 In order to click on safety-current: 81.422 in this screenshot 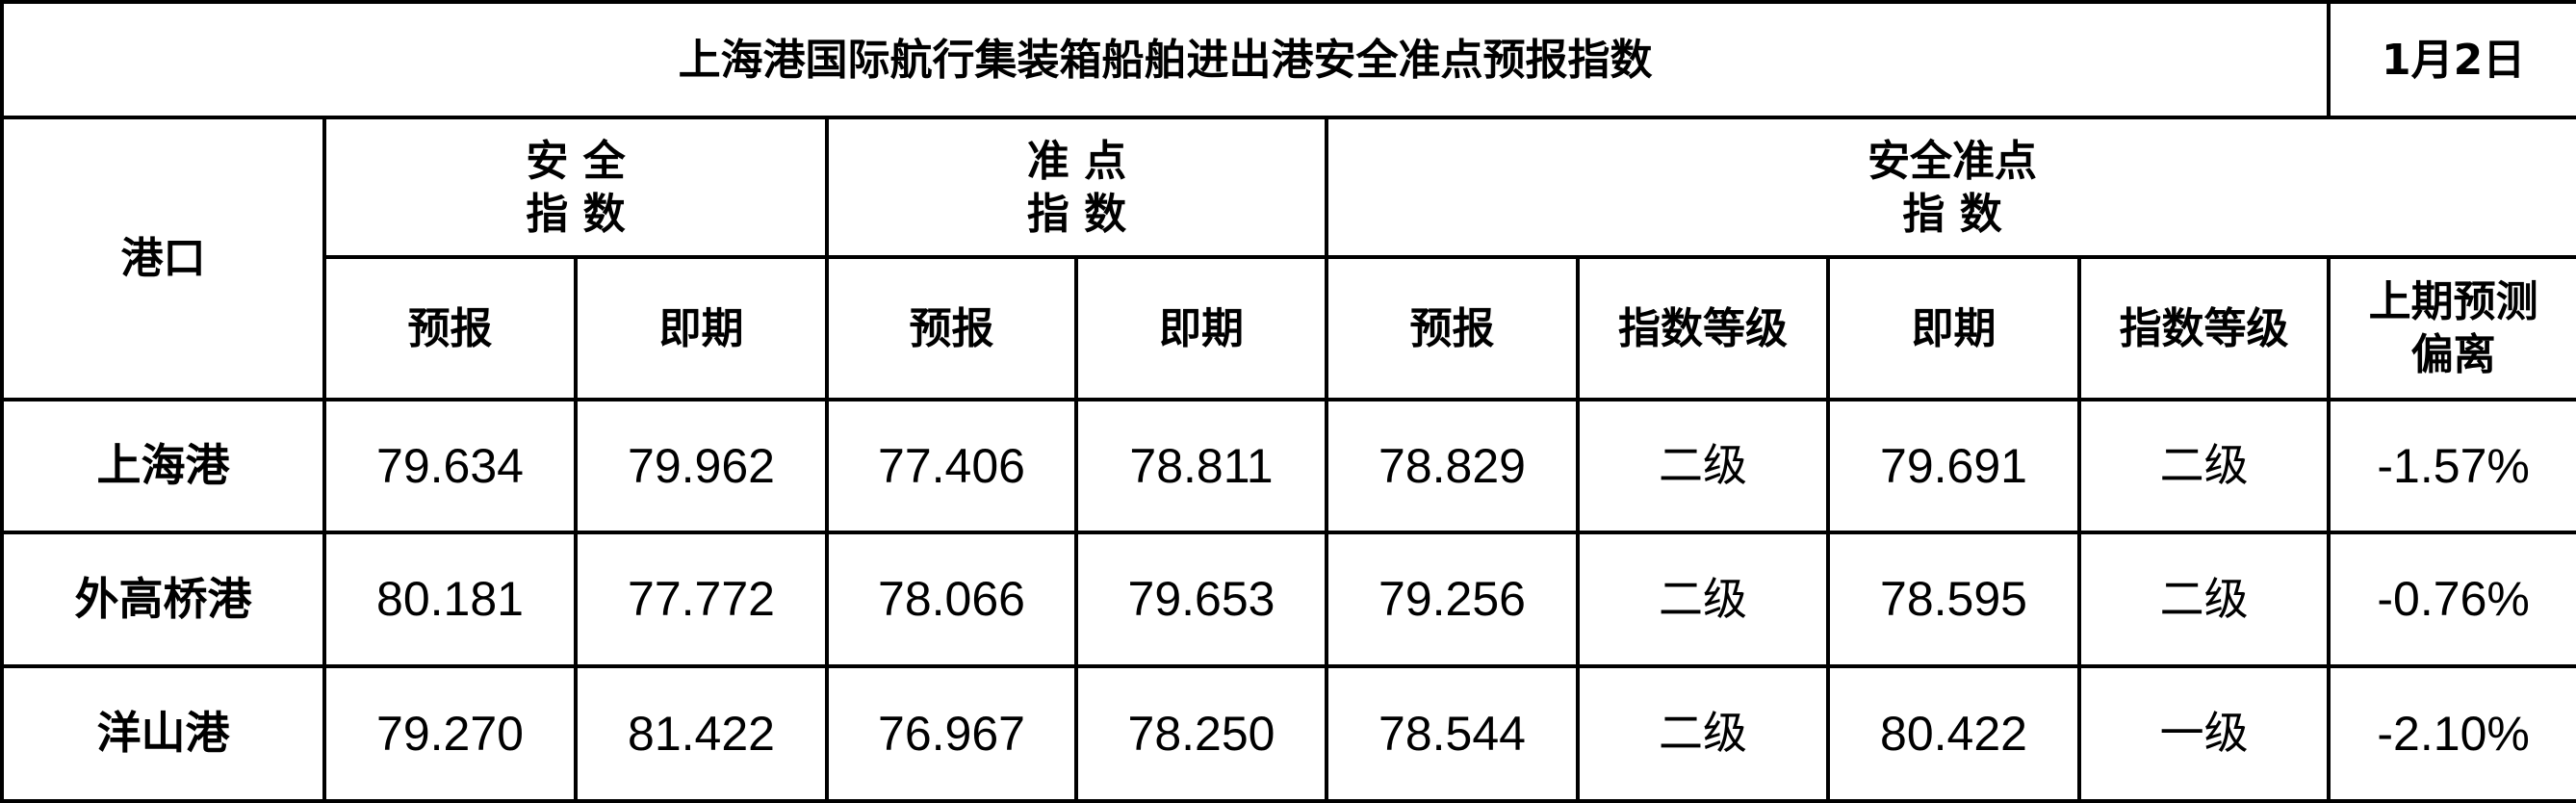, I will do `click(702, 733)`.